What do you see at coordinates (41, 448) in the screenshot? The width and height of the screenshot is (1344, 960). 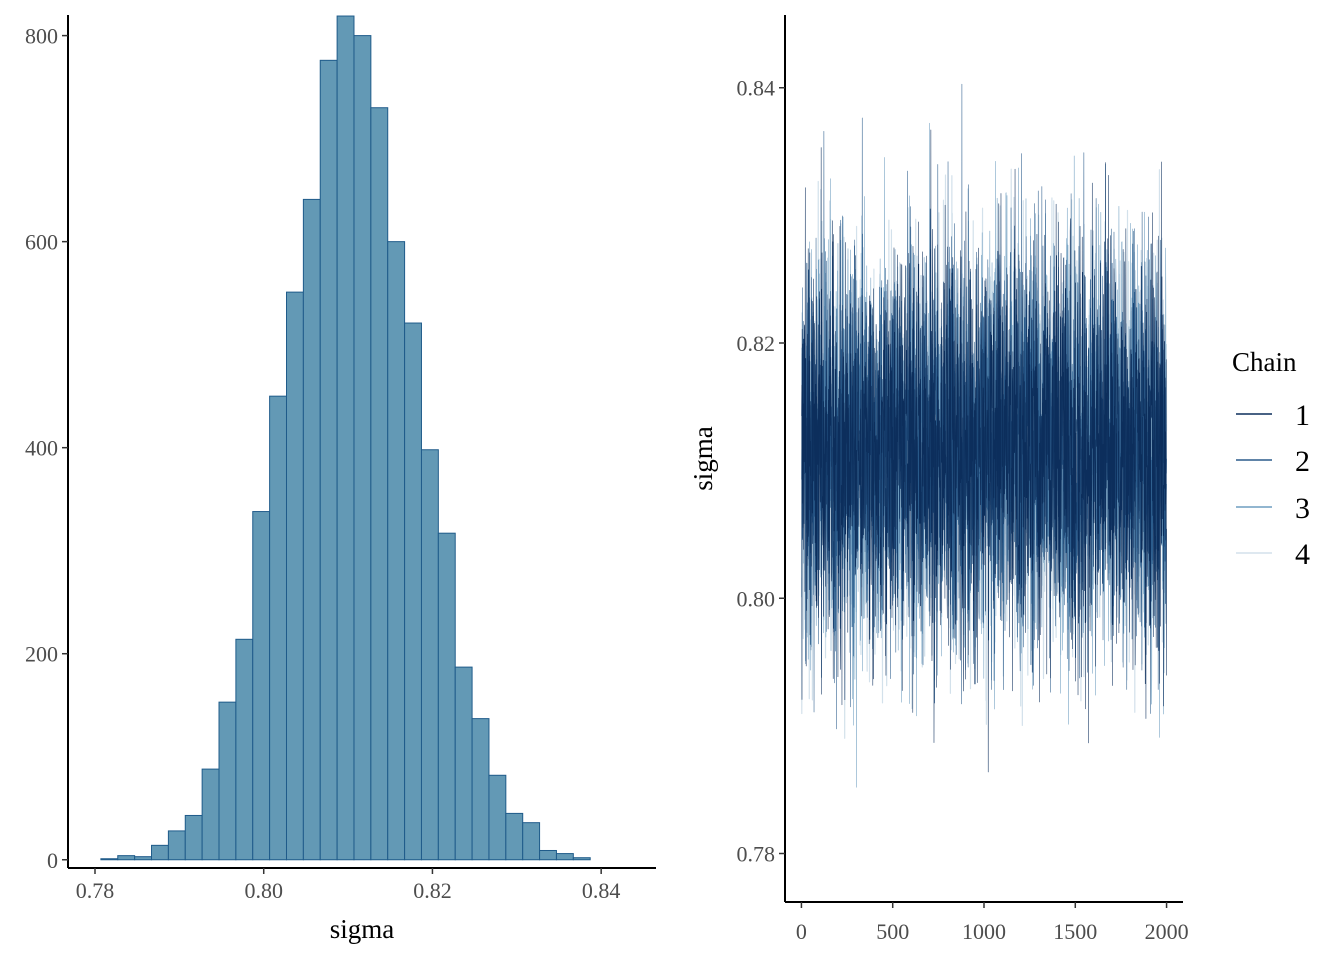 I see `histogram-y-tick-label: 400` at bounding box center [41, 448].